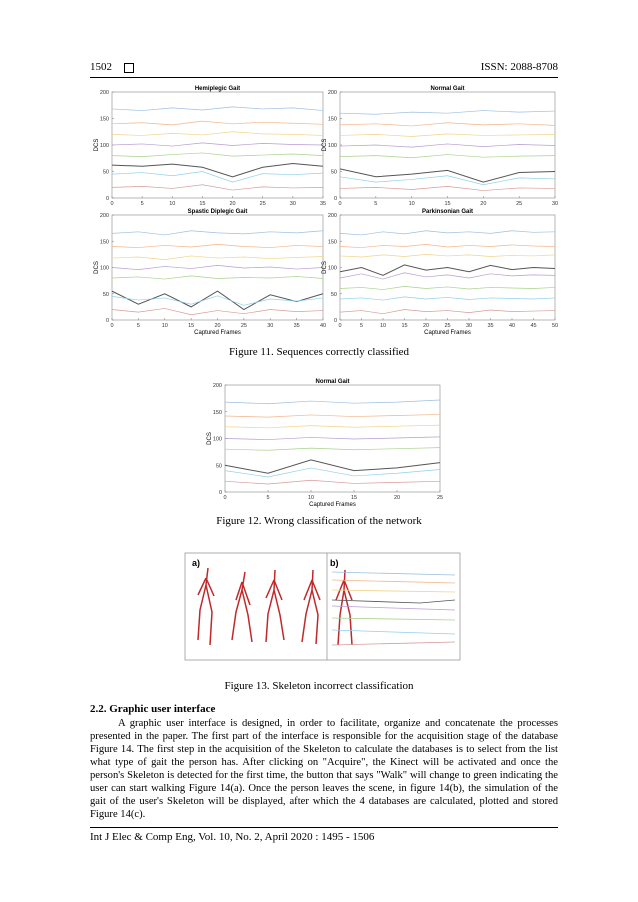  What do you see at coordinates (324, 77) in the screenshot?
I see `header-rule` at bounding box center [324, 77].